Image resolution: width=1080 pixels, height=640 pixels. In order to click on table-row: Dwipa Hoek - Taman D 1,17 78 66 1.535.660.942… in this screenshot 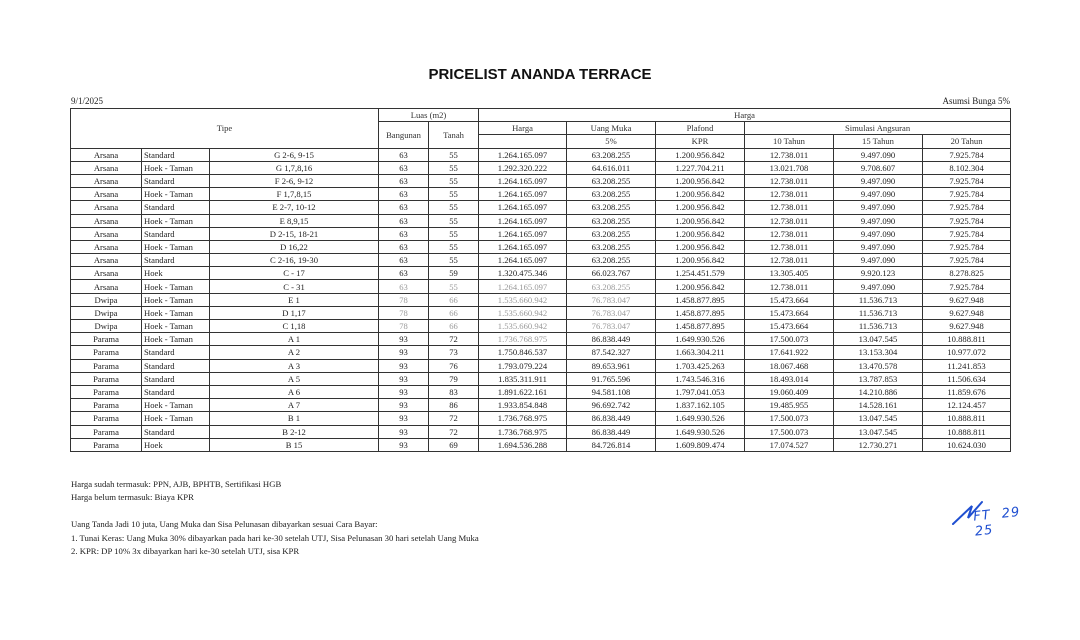, I will do `click(541, 313)`.